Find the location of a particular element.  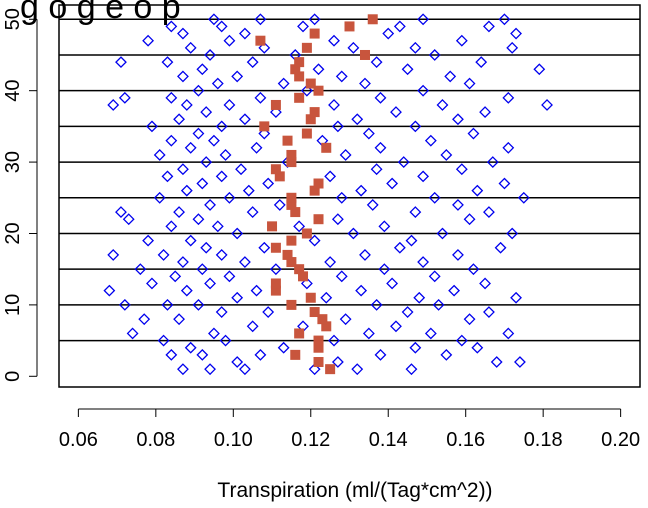

x-tick-label: 0.16 is located at coordinates (465, 440).